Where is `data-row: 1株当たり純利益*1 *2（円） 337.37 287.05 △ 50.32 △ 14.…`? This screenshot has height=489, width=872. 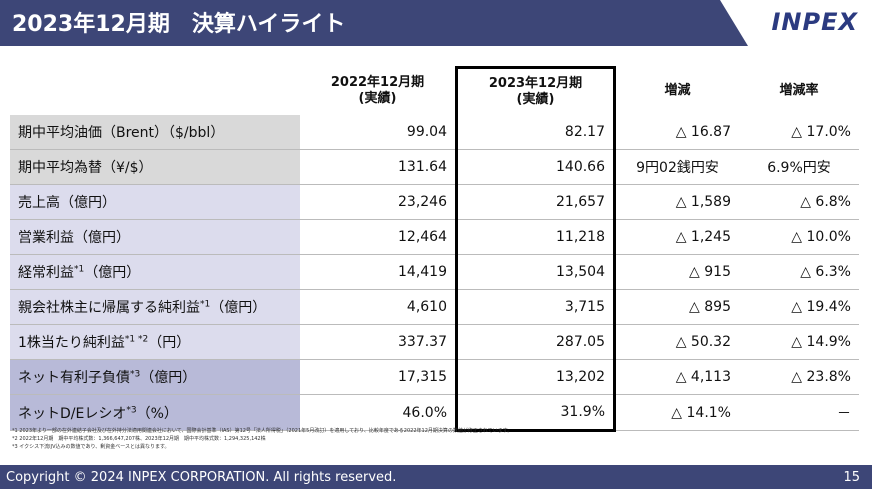
data-row: 1株当たり純利益*1 *2（円） 337.37 287.05 △ 50.32 △ 14.… is located at coordinates (434, 342).